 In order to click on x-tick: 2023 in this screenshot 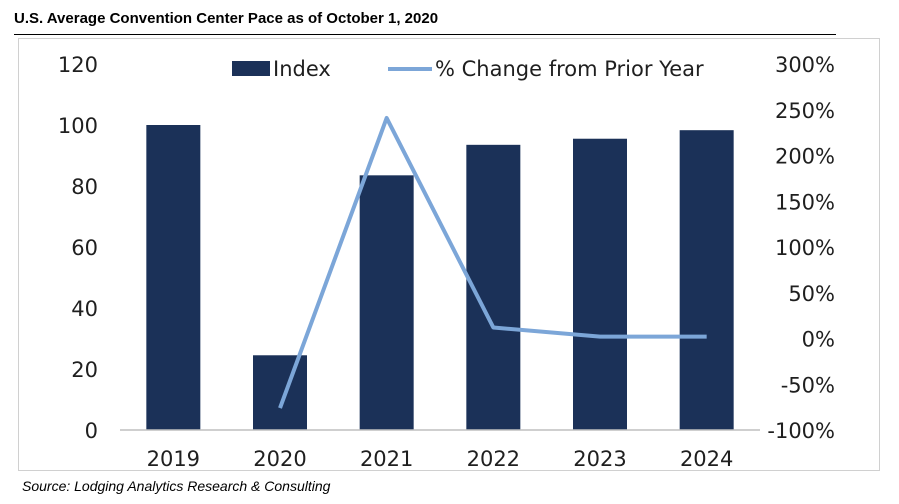, I will do `click(599, 459)`.